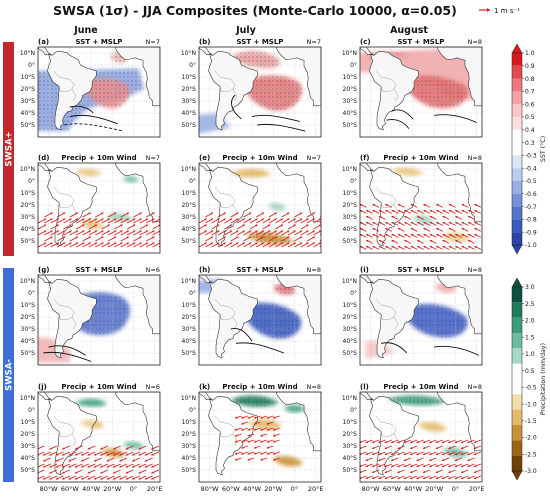 This screenshot has height=497, width=550. Describe the element at coordinates (421, 270) in the screenshot. I see `panel-variable-title: SST + MSLP` at that location.